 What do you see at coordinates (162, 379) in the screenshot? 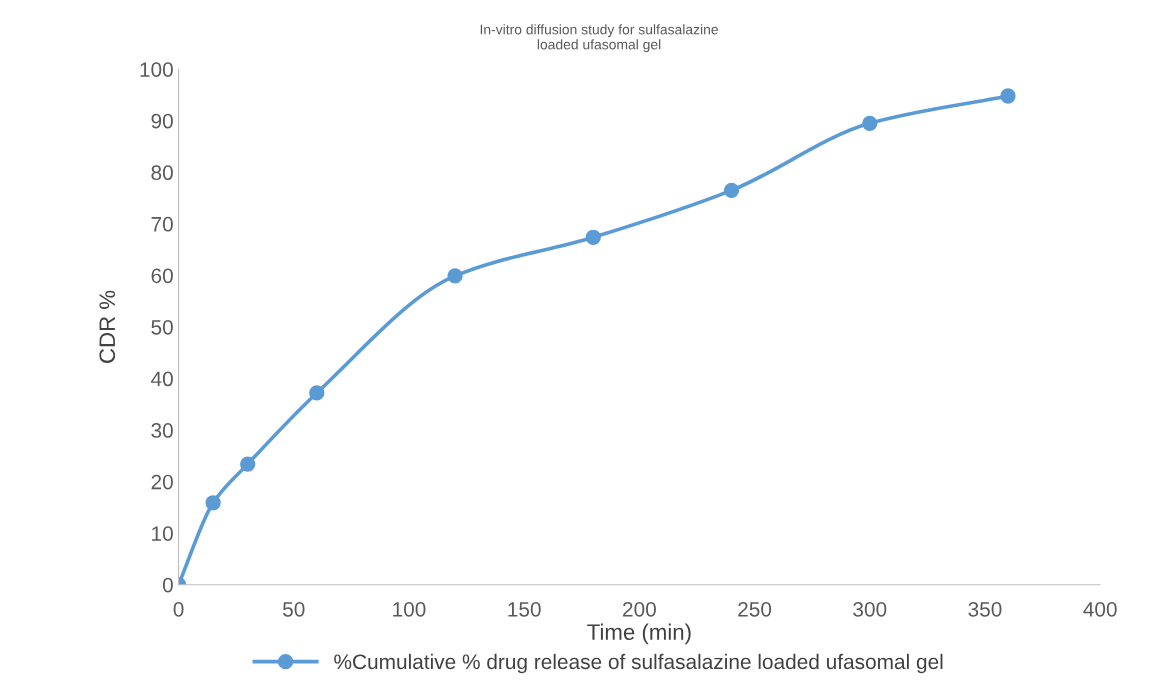
I see `y-tick-label: 40` at bounding box center [162, 379].